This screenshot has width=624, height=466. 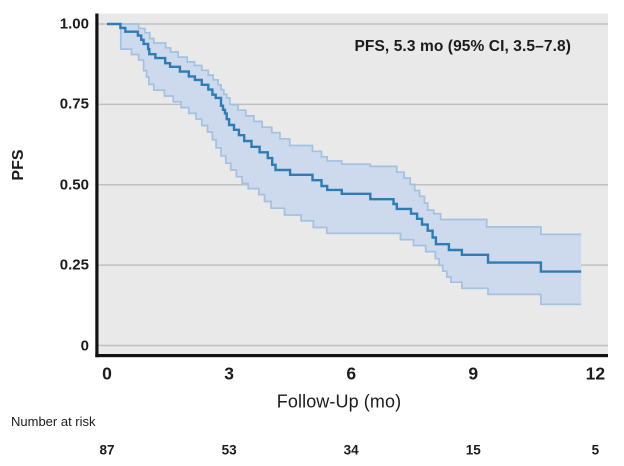 What do you see at coordinates (97, 185) in the screenshot?
I see `y-axis-line` at bounding box center [97, 185].